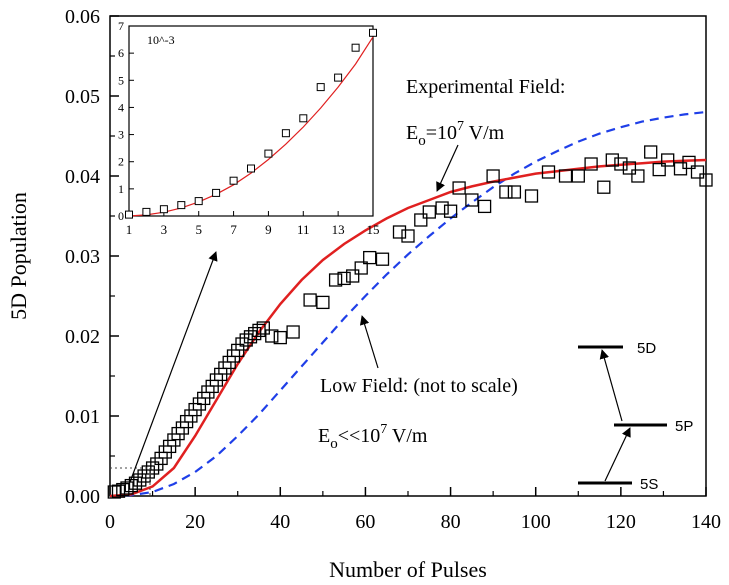  What do you see at coordinates (129, 229) in the screenshot?
I see `inset-x-tick-label: 1` at bounding box center [129, 229].